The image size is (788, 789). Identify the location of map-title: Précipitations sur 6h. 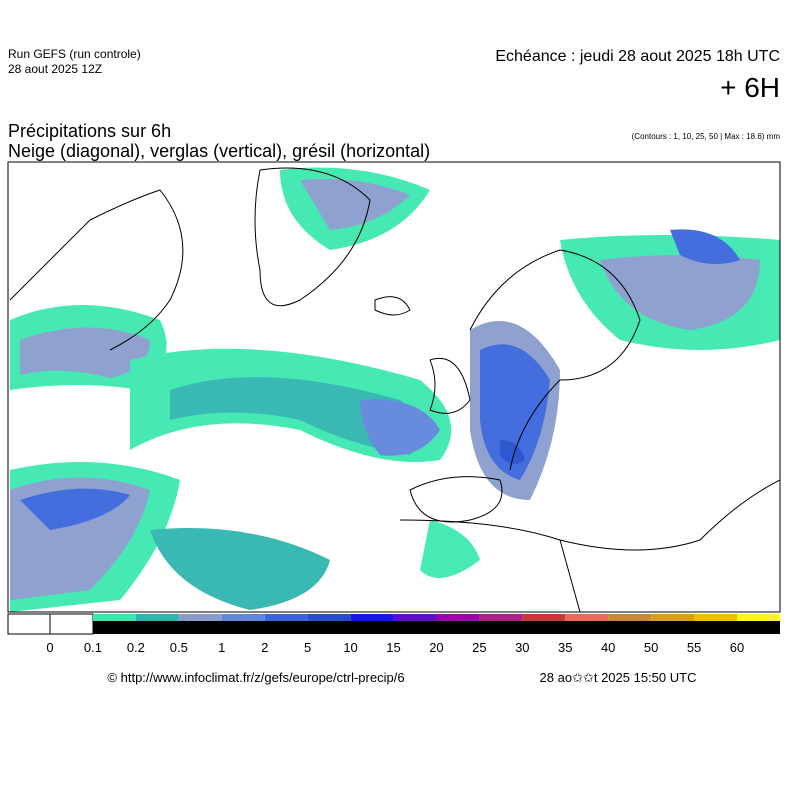
(89, 131).